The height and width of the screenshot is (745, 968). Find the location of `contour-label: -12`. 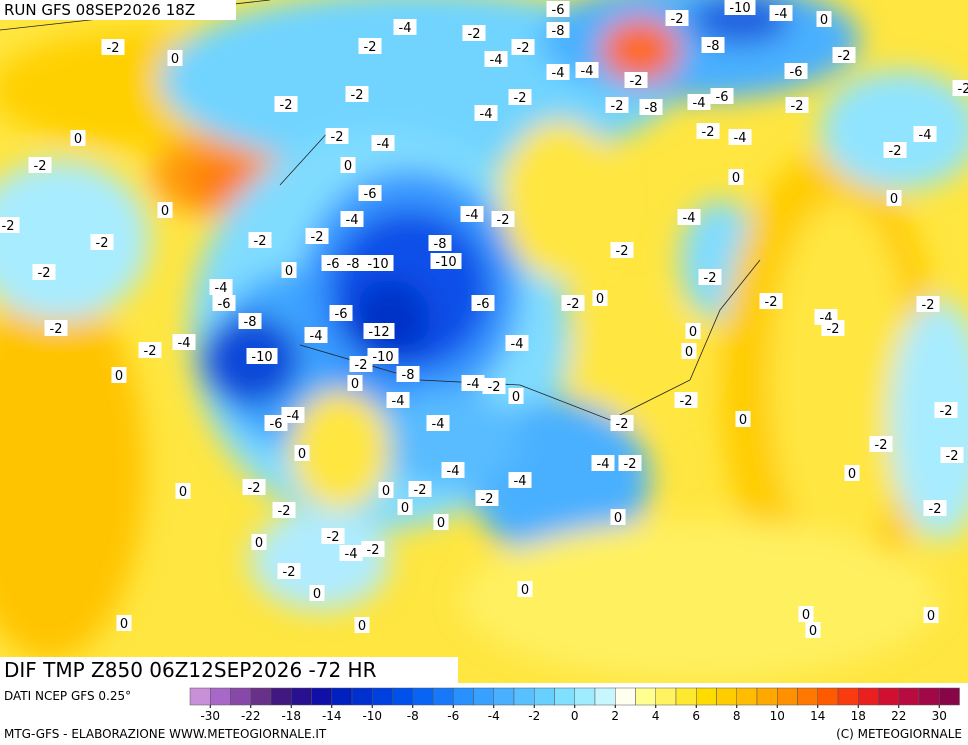

contour-label: -12 is located at coordinates (378, 332).